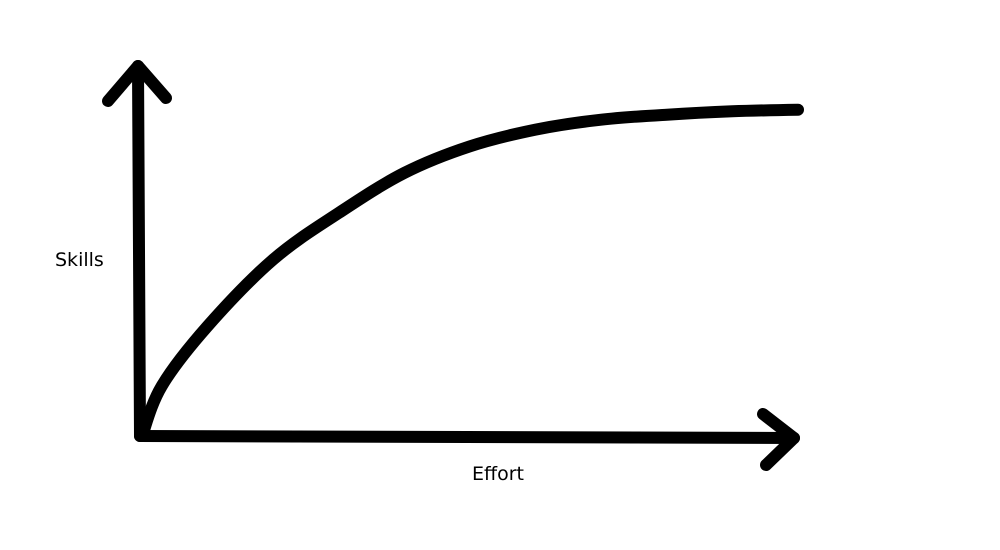 The width and height of the screenshot is (1000, 550). Describe the element at coordinates (139, 251) in the screenshot. I see `y-axis-line` at that location.